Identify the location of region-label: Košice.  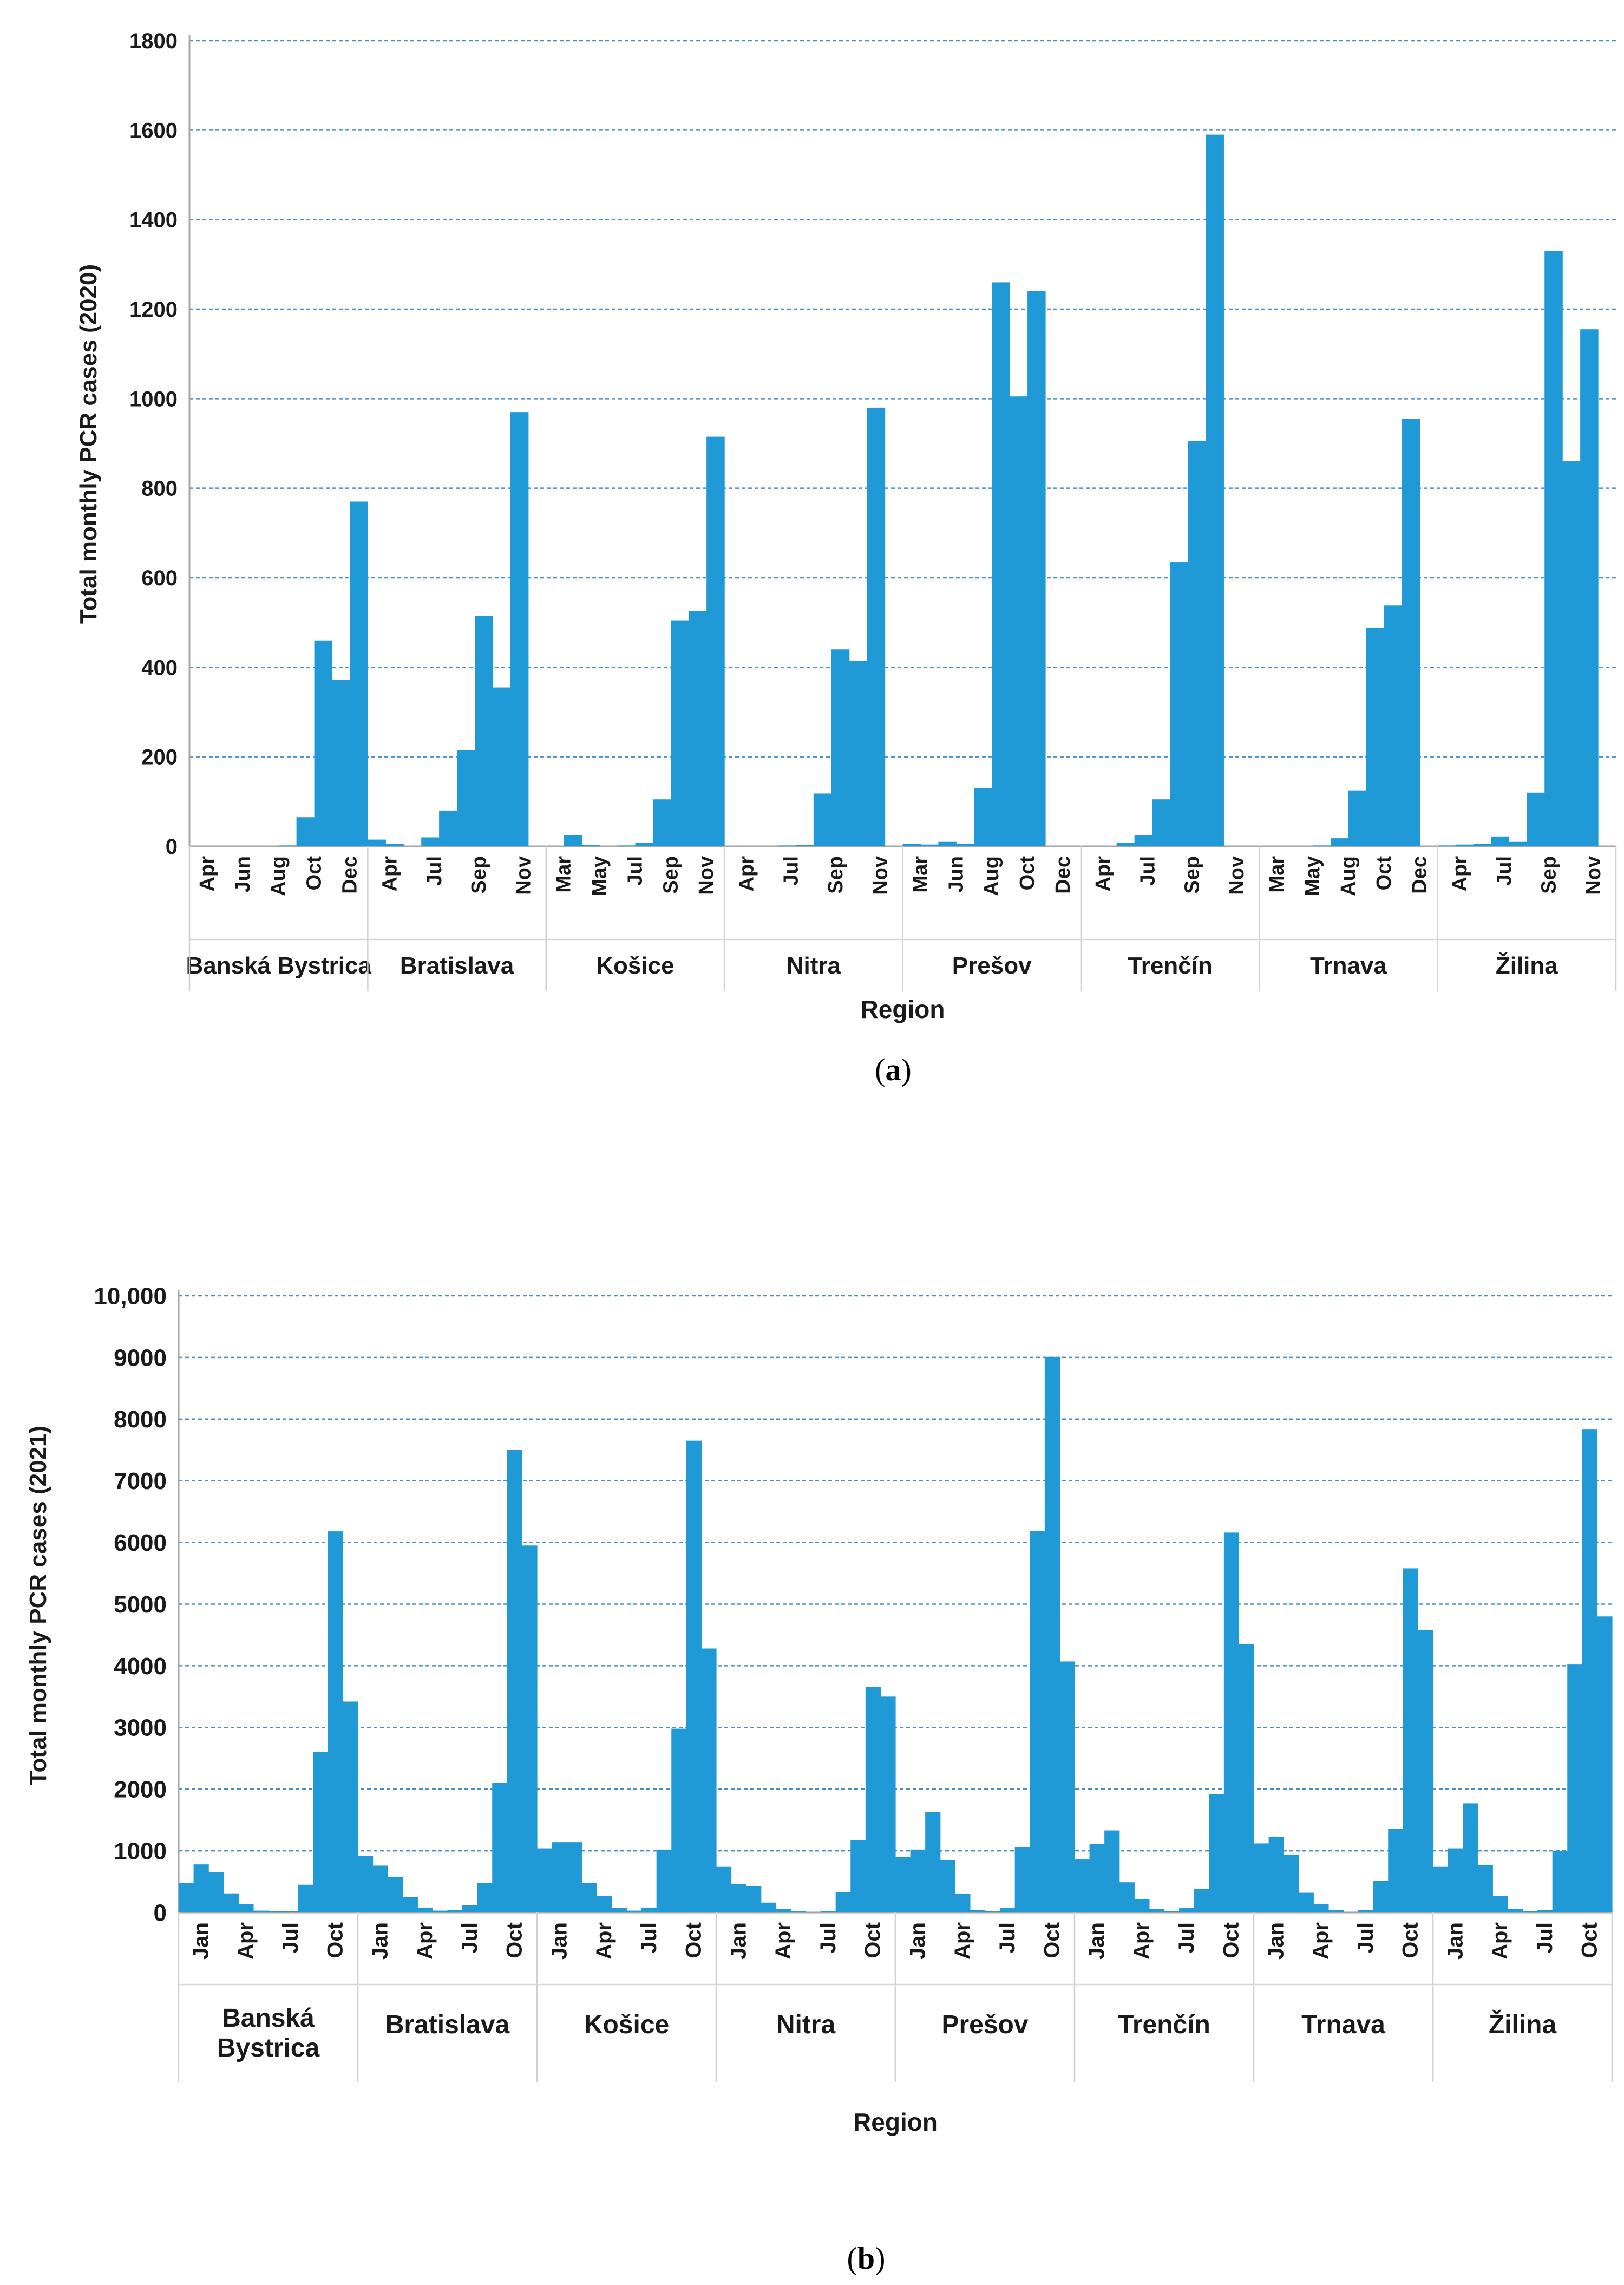
(635, 965).